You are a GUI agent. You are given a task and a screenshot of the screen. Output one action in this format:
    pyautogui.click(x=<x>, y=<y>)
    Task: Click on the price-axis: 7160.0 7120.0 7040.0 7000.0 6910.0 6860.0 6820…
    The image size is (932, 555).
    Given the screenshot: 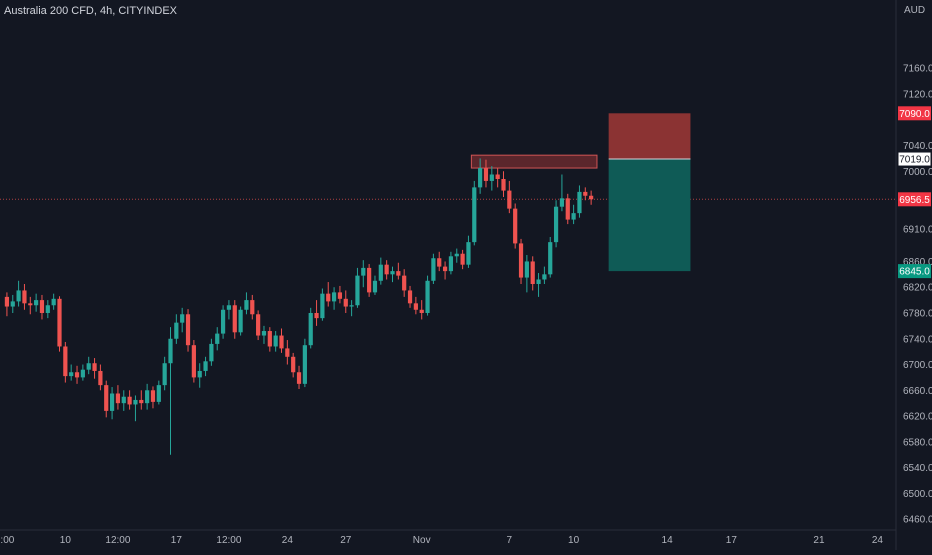 What is the action you would take?
    pyautogui.click(x=913, y=275)
    